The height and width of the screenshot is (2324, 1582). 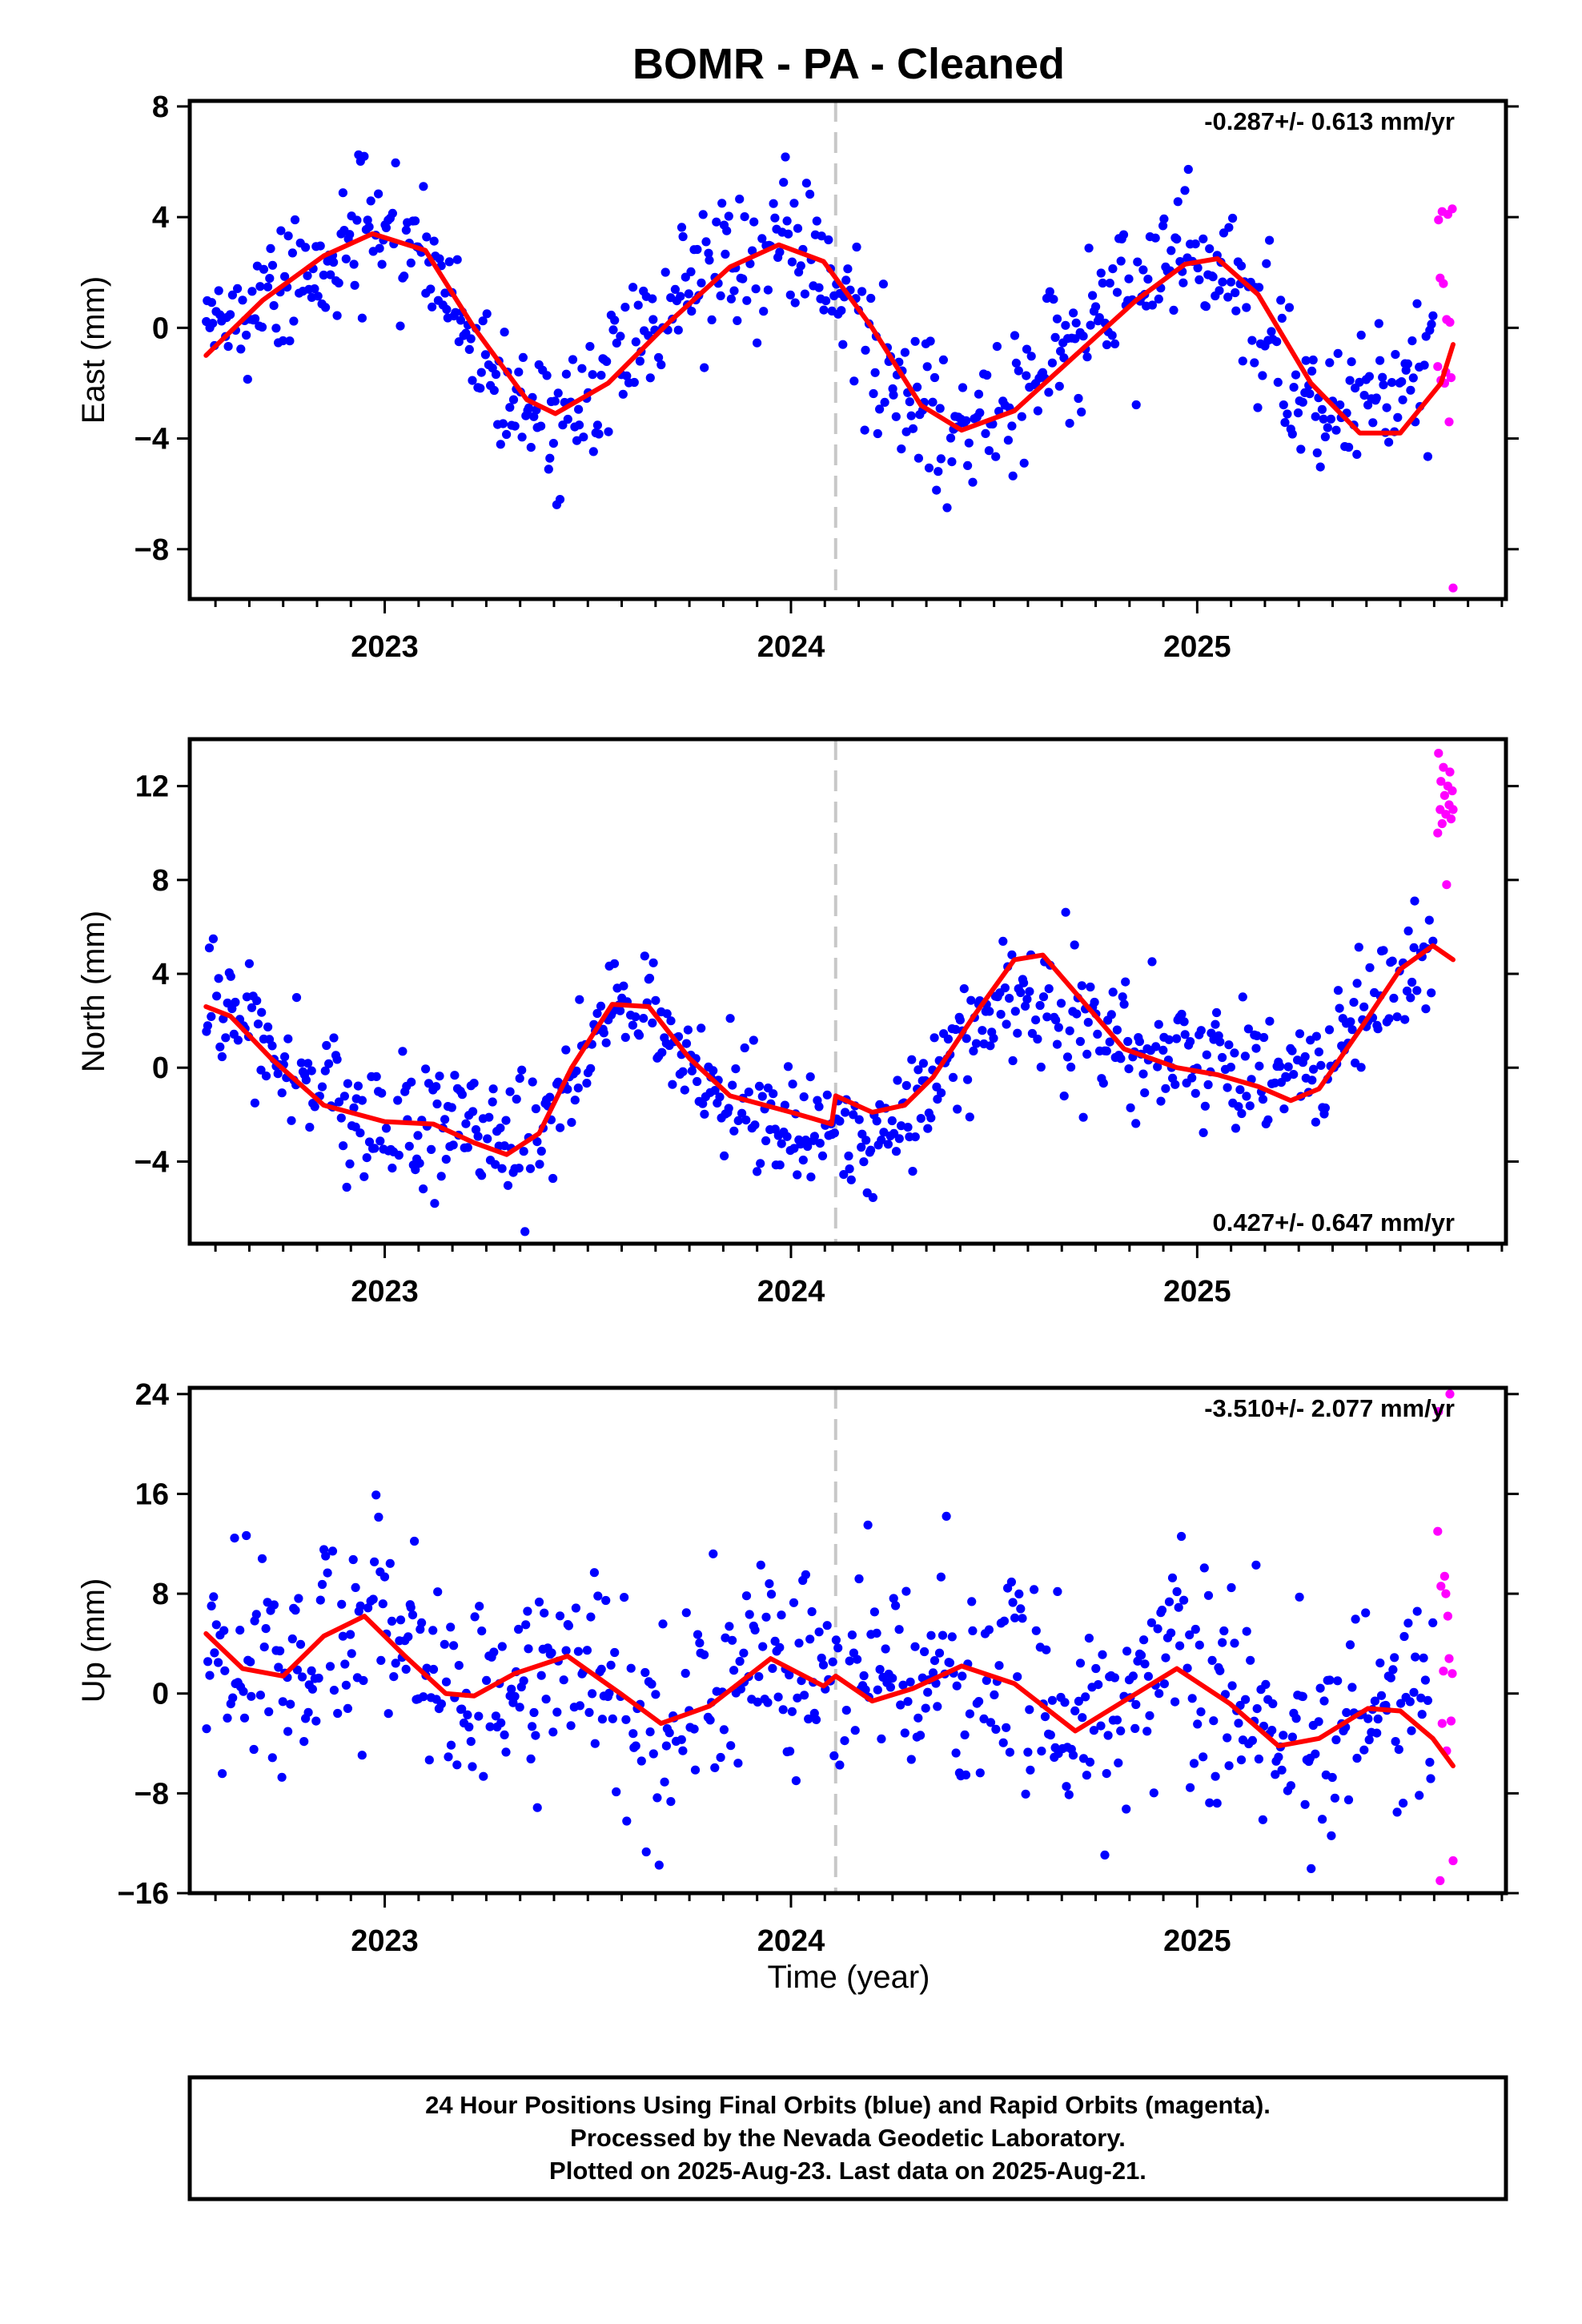 I want to click on y-axis-label: North (mm), so click(x=94, y=991).